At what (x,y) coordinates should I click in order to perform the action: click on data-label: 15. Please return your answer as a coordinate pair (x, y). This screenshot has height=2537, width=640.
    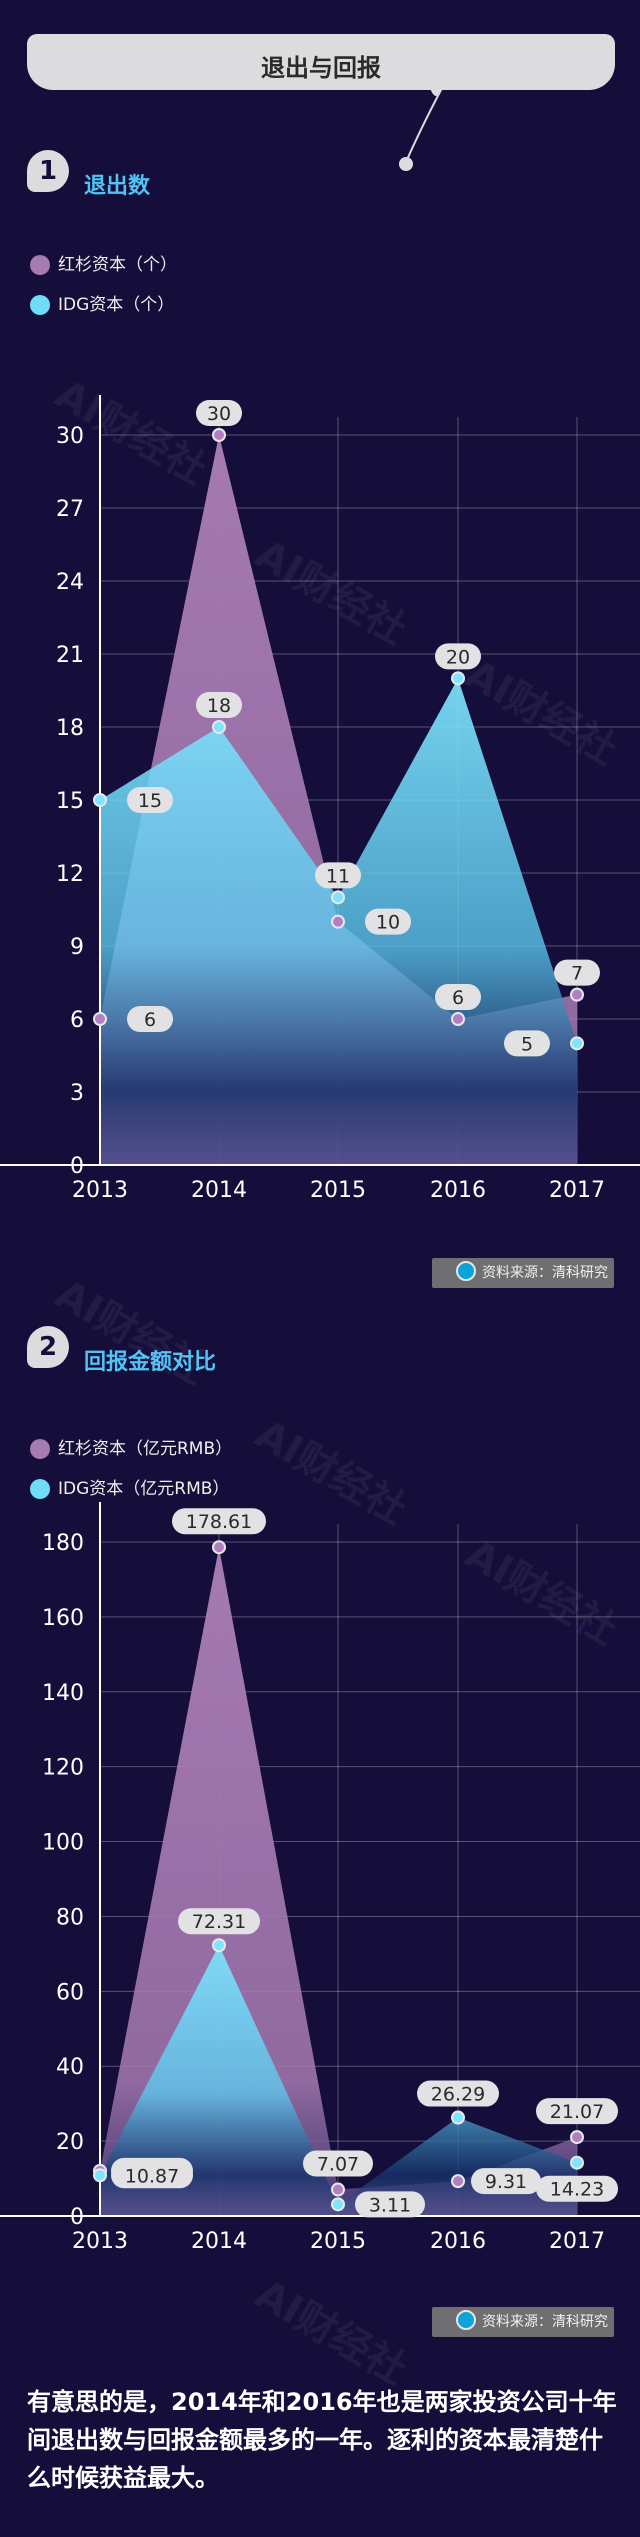
    Looking at the image, I should click on (150, 801).